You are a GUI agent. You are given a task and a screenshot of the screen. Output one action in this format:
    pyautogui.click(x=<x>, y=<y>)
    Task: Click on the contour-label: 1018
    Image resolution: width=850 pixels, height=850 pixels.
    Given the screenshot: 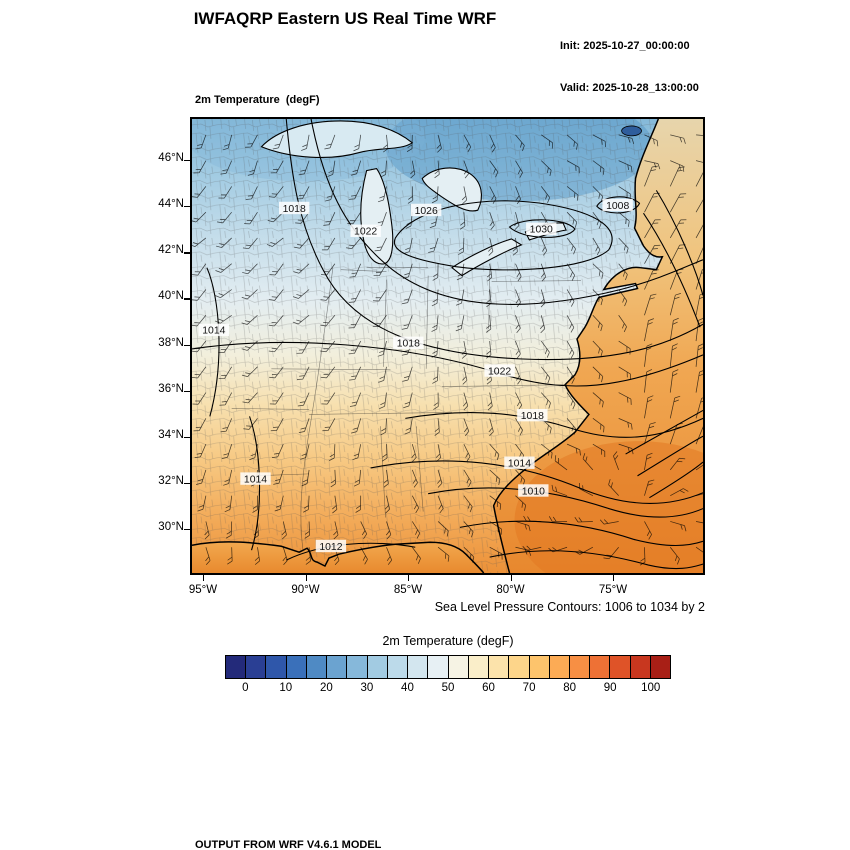 What is the action you would take?
    pyautogui.click(x=532, y=416)
    